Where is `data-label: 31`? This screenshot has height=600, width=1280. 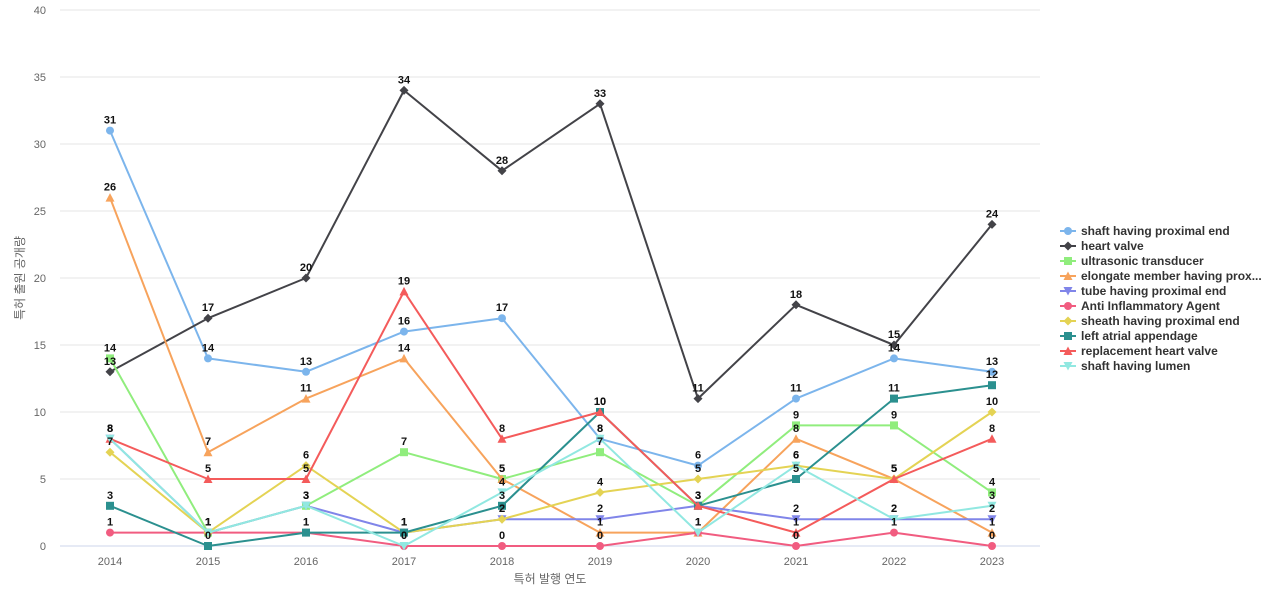
data-label: 31 is located at coordinates (110, 121).